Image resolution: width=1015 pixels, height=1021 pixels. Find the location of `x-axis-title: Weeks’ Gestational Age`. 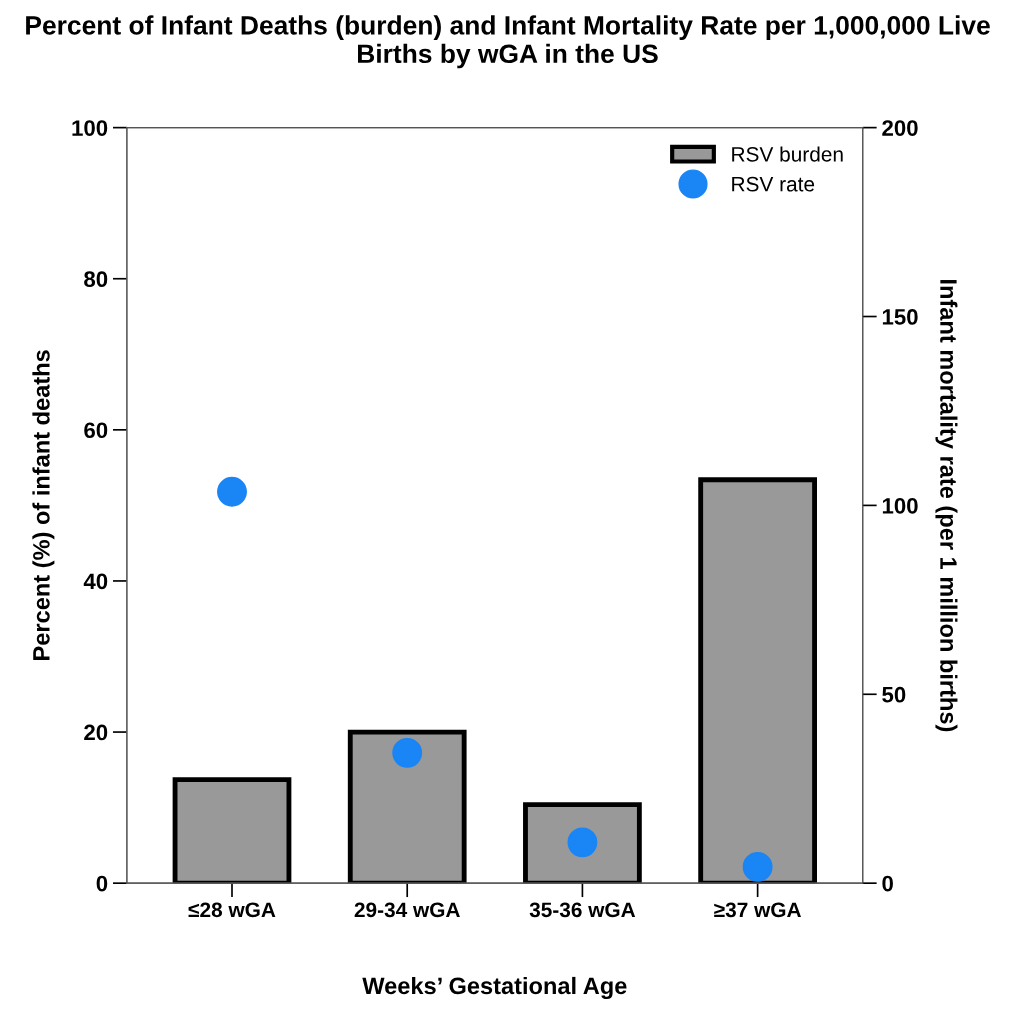

x-axis-title: Weeks’ Gestational Age is located at coordinates (494, 987).